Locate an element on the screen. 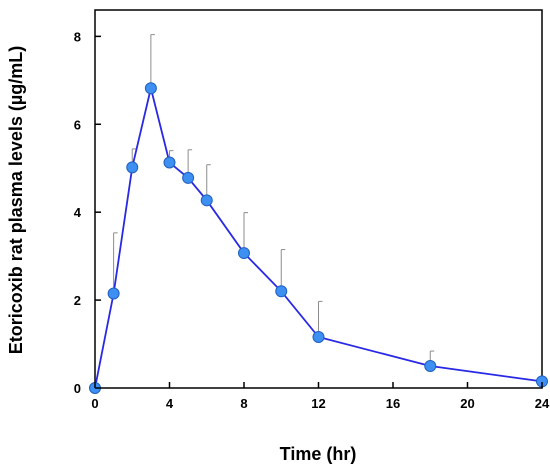 The width and height of the screenshot is (550, 474). y-tick-label: 6 is located at coordinates (77, 124).